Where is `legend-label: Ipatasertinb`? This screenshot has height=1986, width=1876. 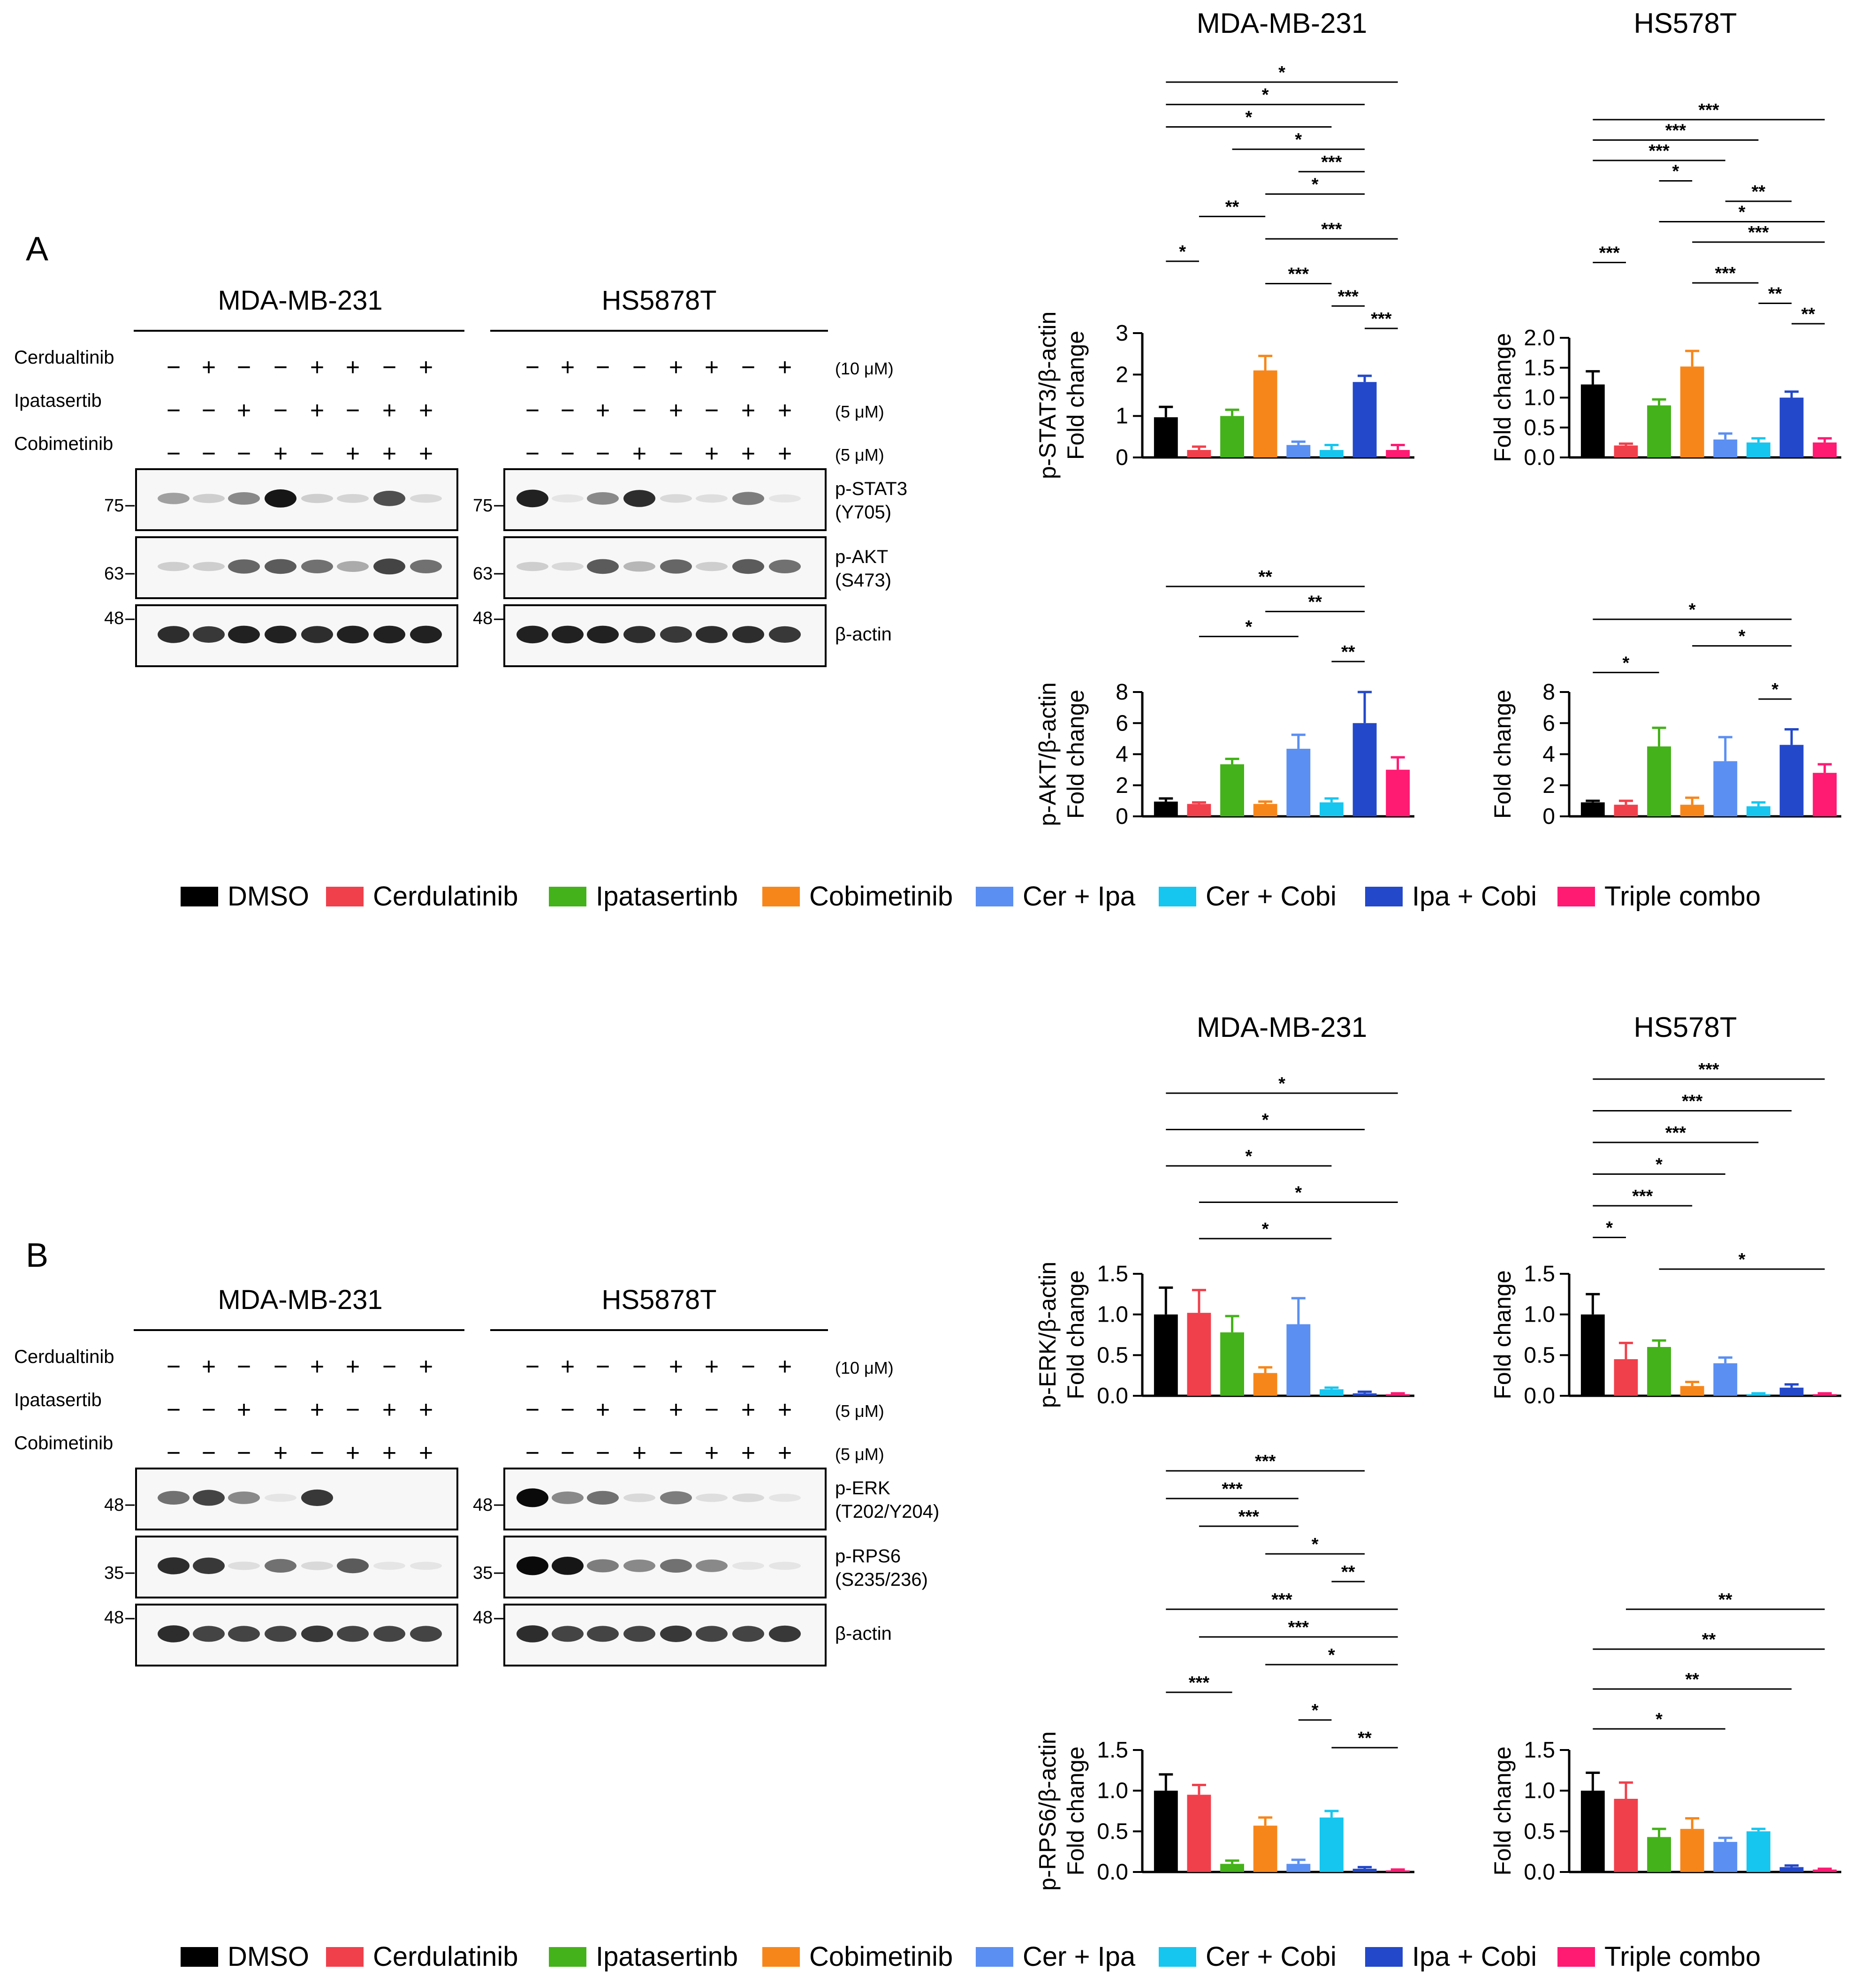
legend-label: Ipatasertinb is located at coordinates (667, 1956).